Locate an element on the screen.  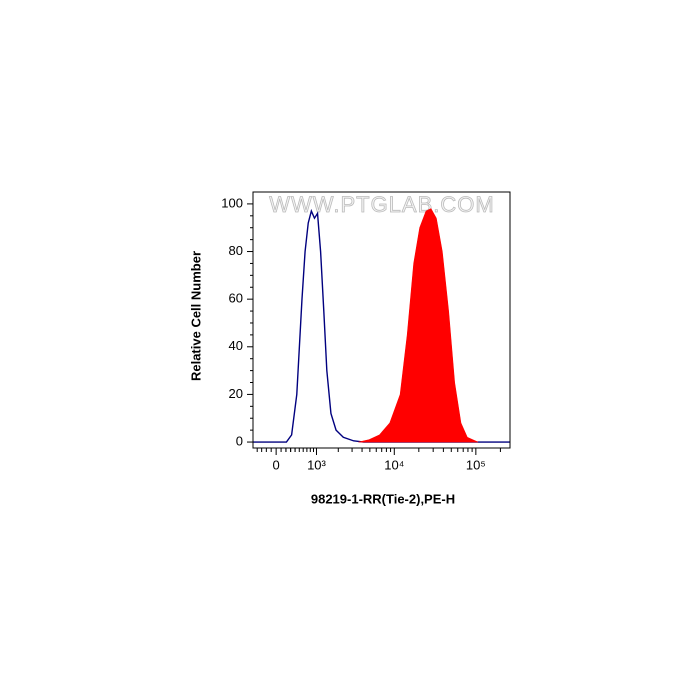
x-tick-label: 0 is located at coordinates (276, 464).